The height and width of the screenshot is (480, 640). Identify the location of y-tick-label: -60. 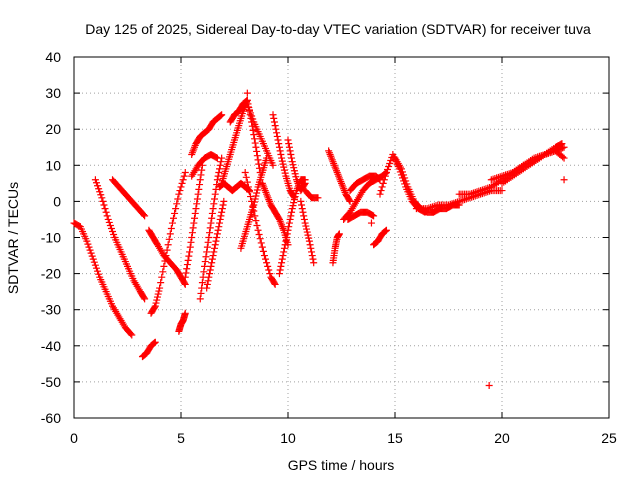
(51, 418).